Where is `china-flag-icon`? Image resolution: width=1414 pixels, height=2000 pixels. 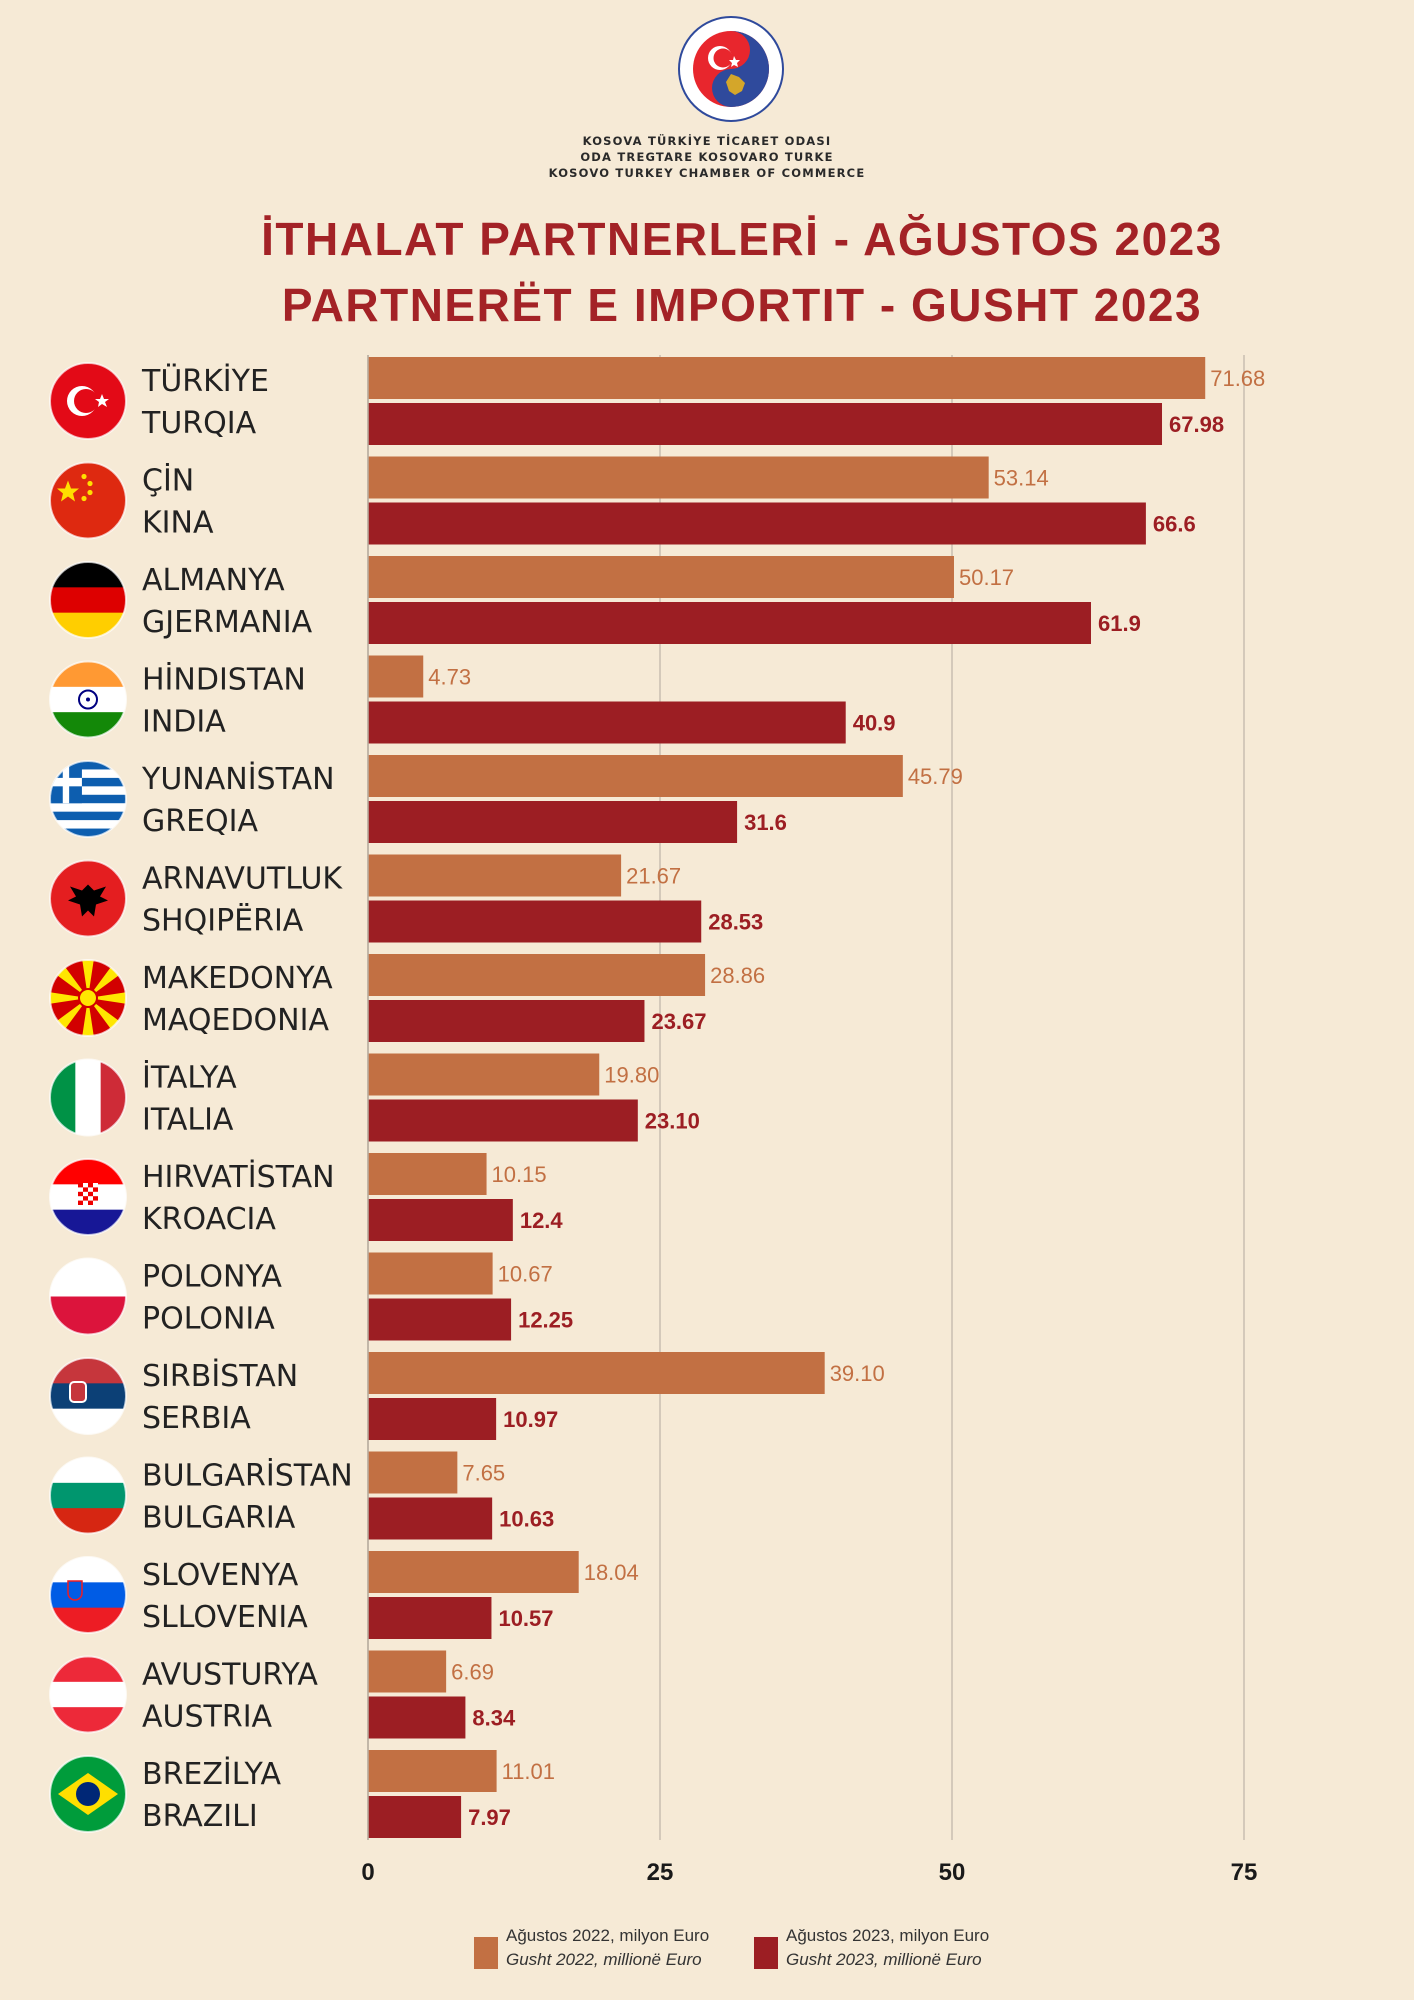 china-flag-icon is located at coordinates (88, 500).